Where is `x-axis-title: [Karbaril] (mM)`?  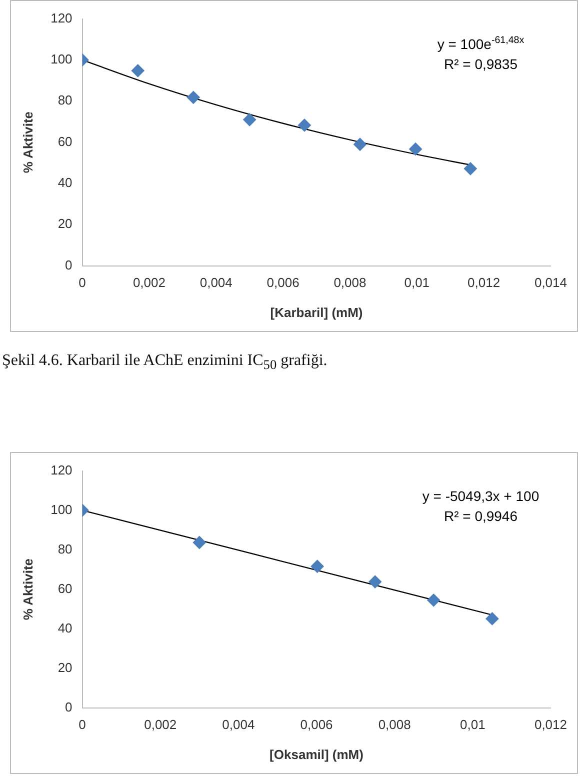
x-axis-title: [Karbaril] (mM) is located at coordinates (316, 312).